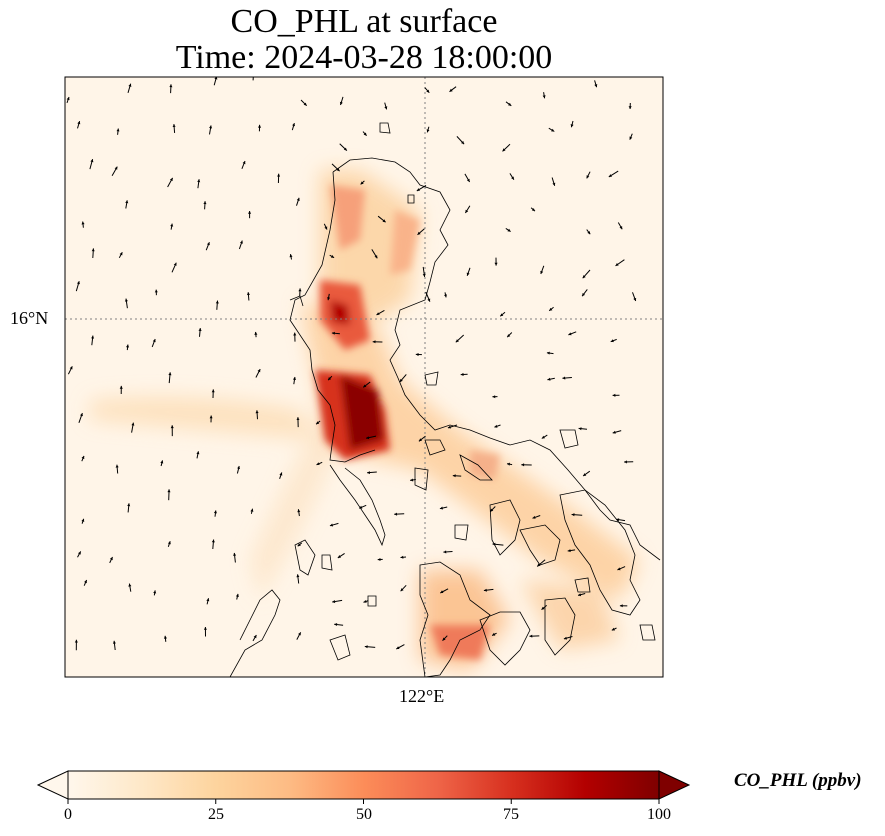 The image size is (885, 836). I want to click on colorbar-tick-label: 25, so click(216, 814).